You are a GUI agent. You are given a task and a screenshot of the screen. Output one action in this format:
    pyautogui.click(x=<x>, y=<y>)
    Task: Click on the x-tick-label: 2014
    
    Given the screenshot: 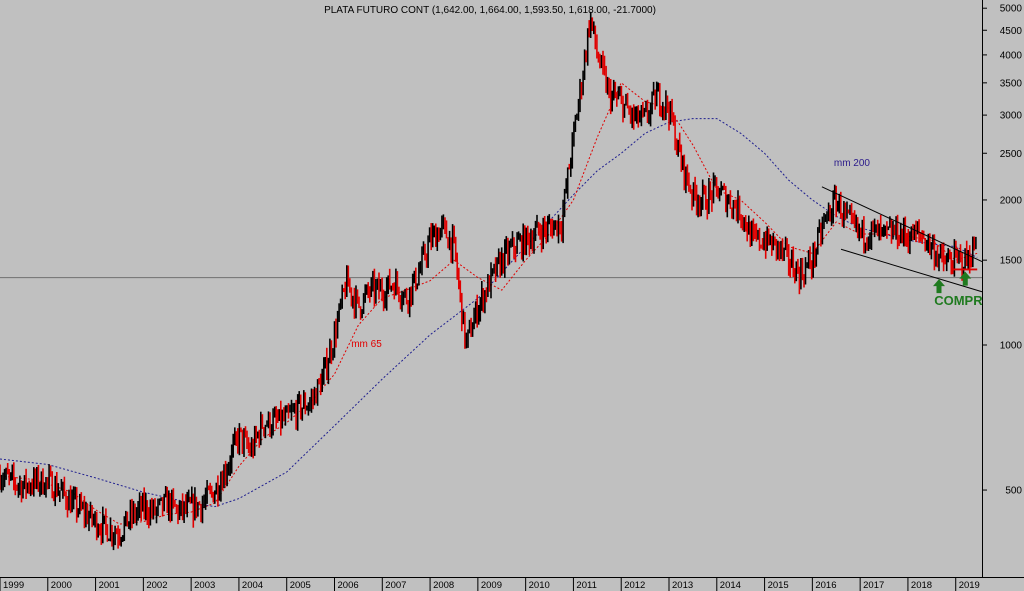 What is the action you would take?
    pyautogui.click(x=730, y=585)
    